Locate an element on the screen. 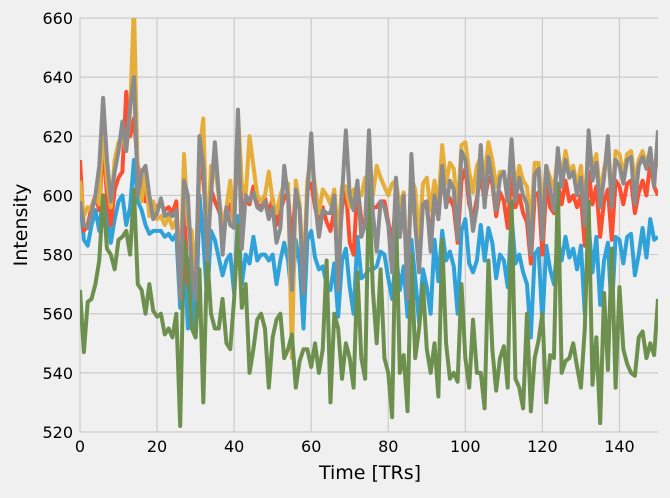 Image resolution: width=670 pixels, height=498 pixels. y-tick-label: 660 is located at coordinates (57, 18).